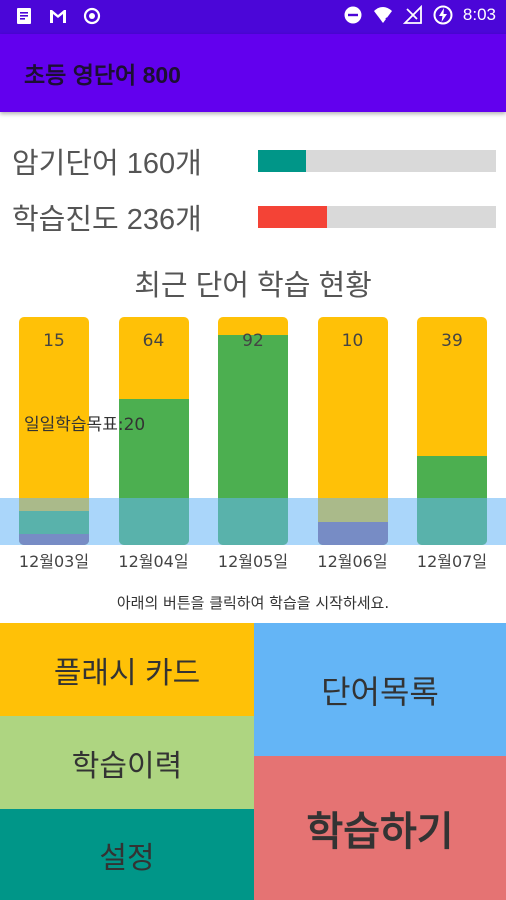  I want to click on study-progress-bar, so click(377, 217).